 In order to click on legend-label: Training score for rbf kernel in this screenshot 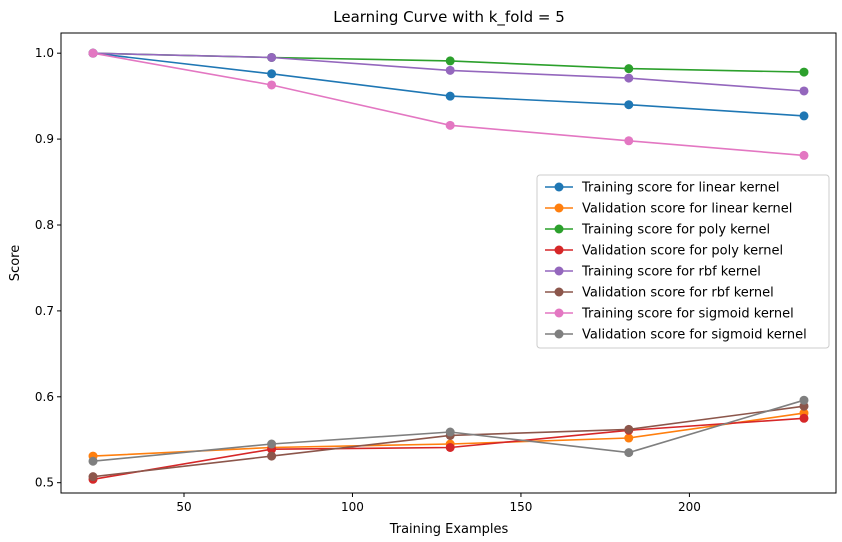, I will do `click(671, 272)`.